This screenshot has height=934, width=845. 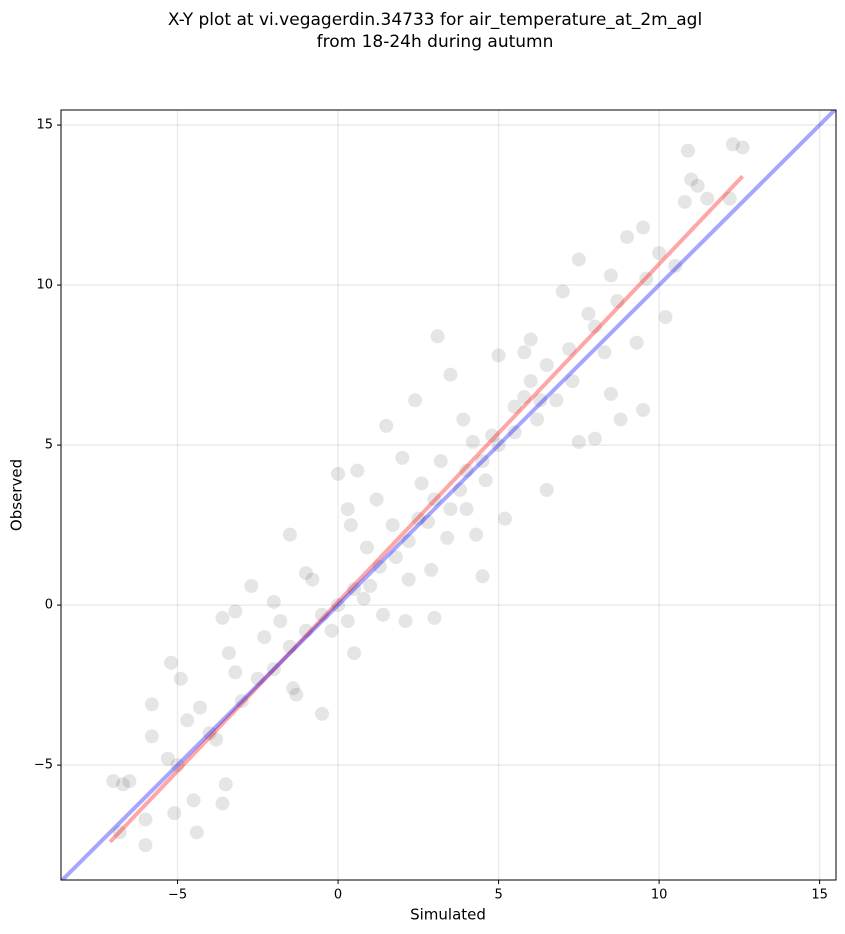 What do you see at coordinates (659, 895) in the screenshot?
I see `x-tick-label: 10` at bounding box center [659, 895].